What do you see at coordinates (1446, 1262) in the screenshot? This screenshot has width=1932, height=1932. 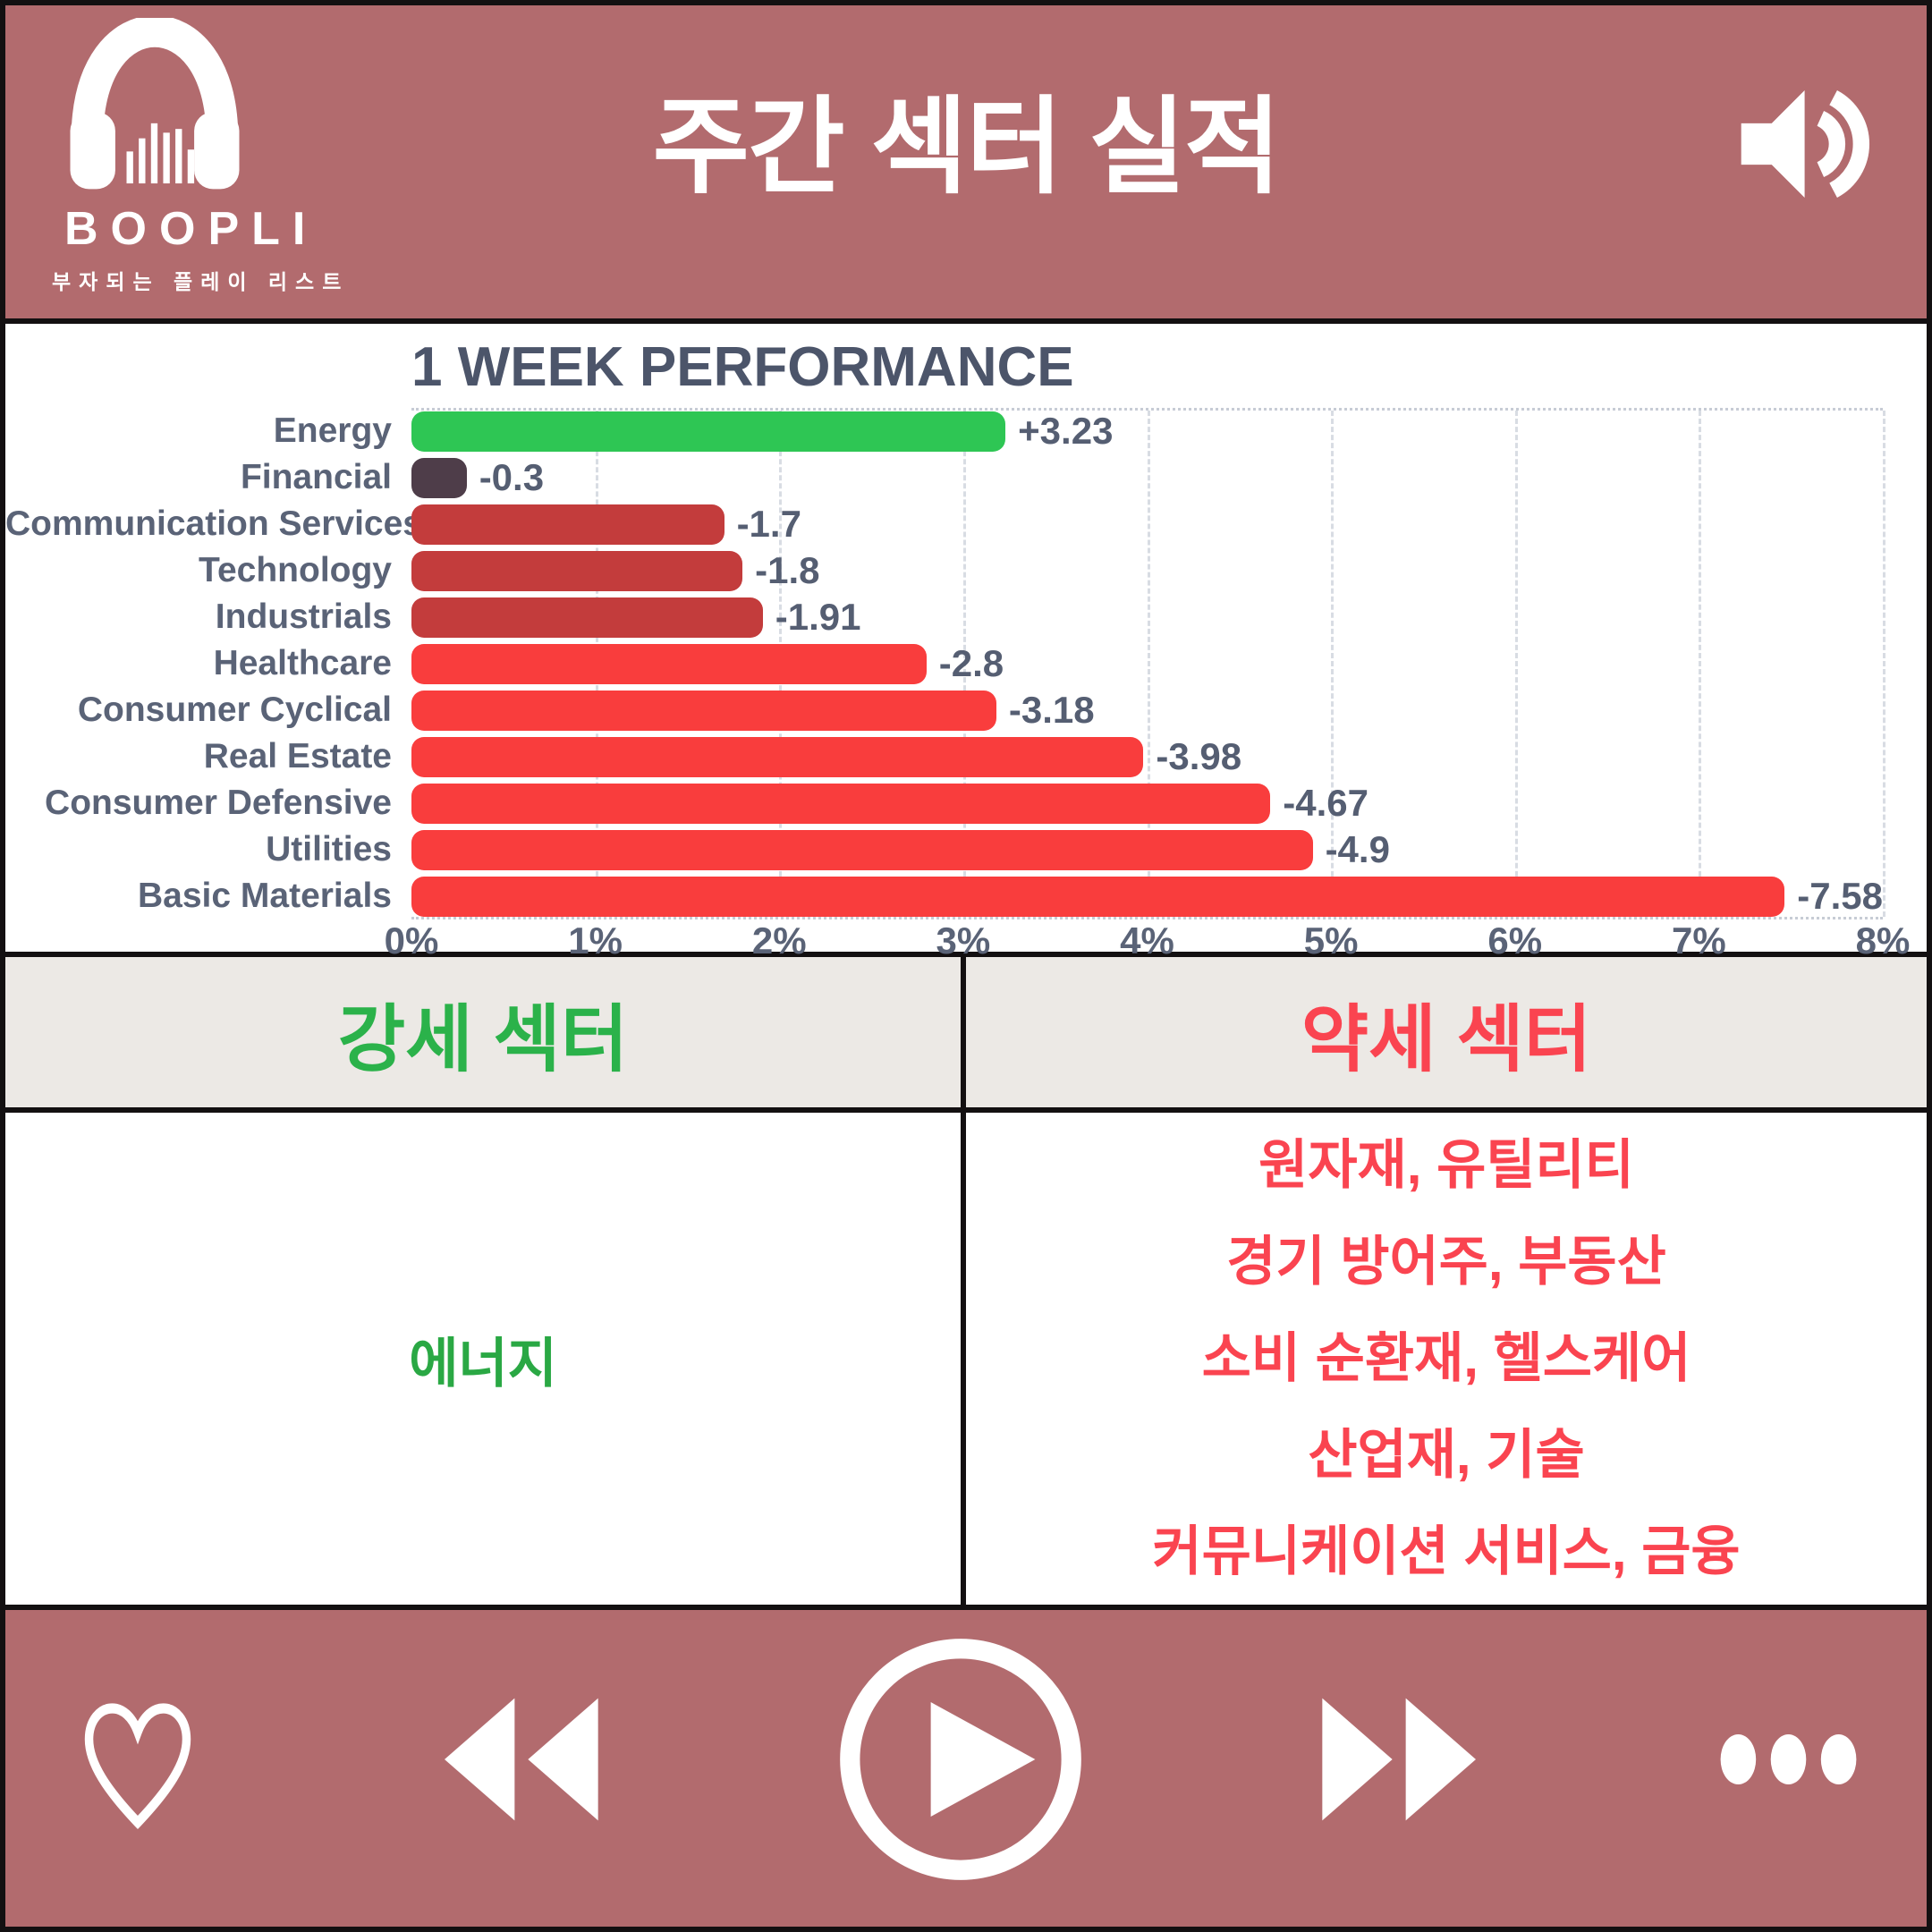 I see `weak-sector-line: 경기 방어주, 부동산` at bounding box center [1446, 1262].